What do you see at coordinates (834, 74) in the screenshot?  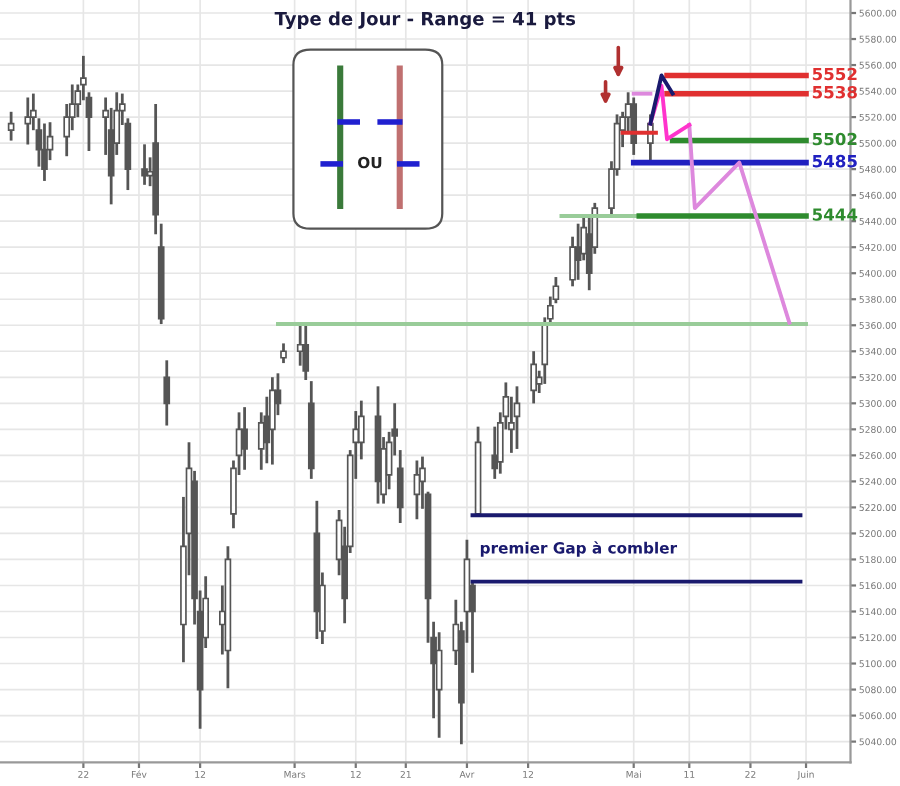 I see `series-label: 5552` at bounding box center [834, 74].